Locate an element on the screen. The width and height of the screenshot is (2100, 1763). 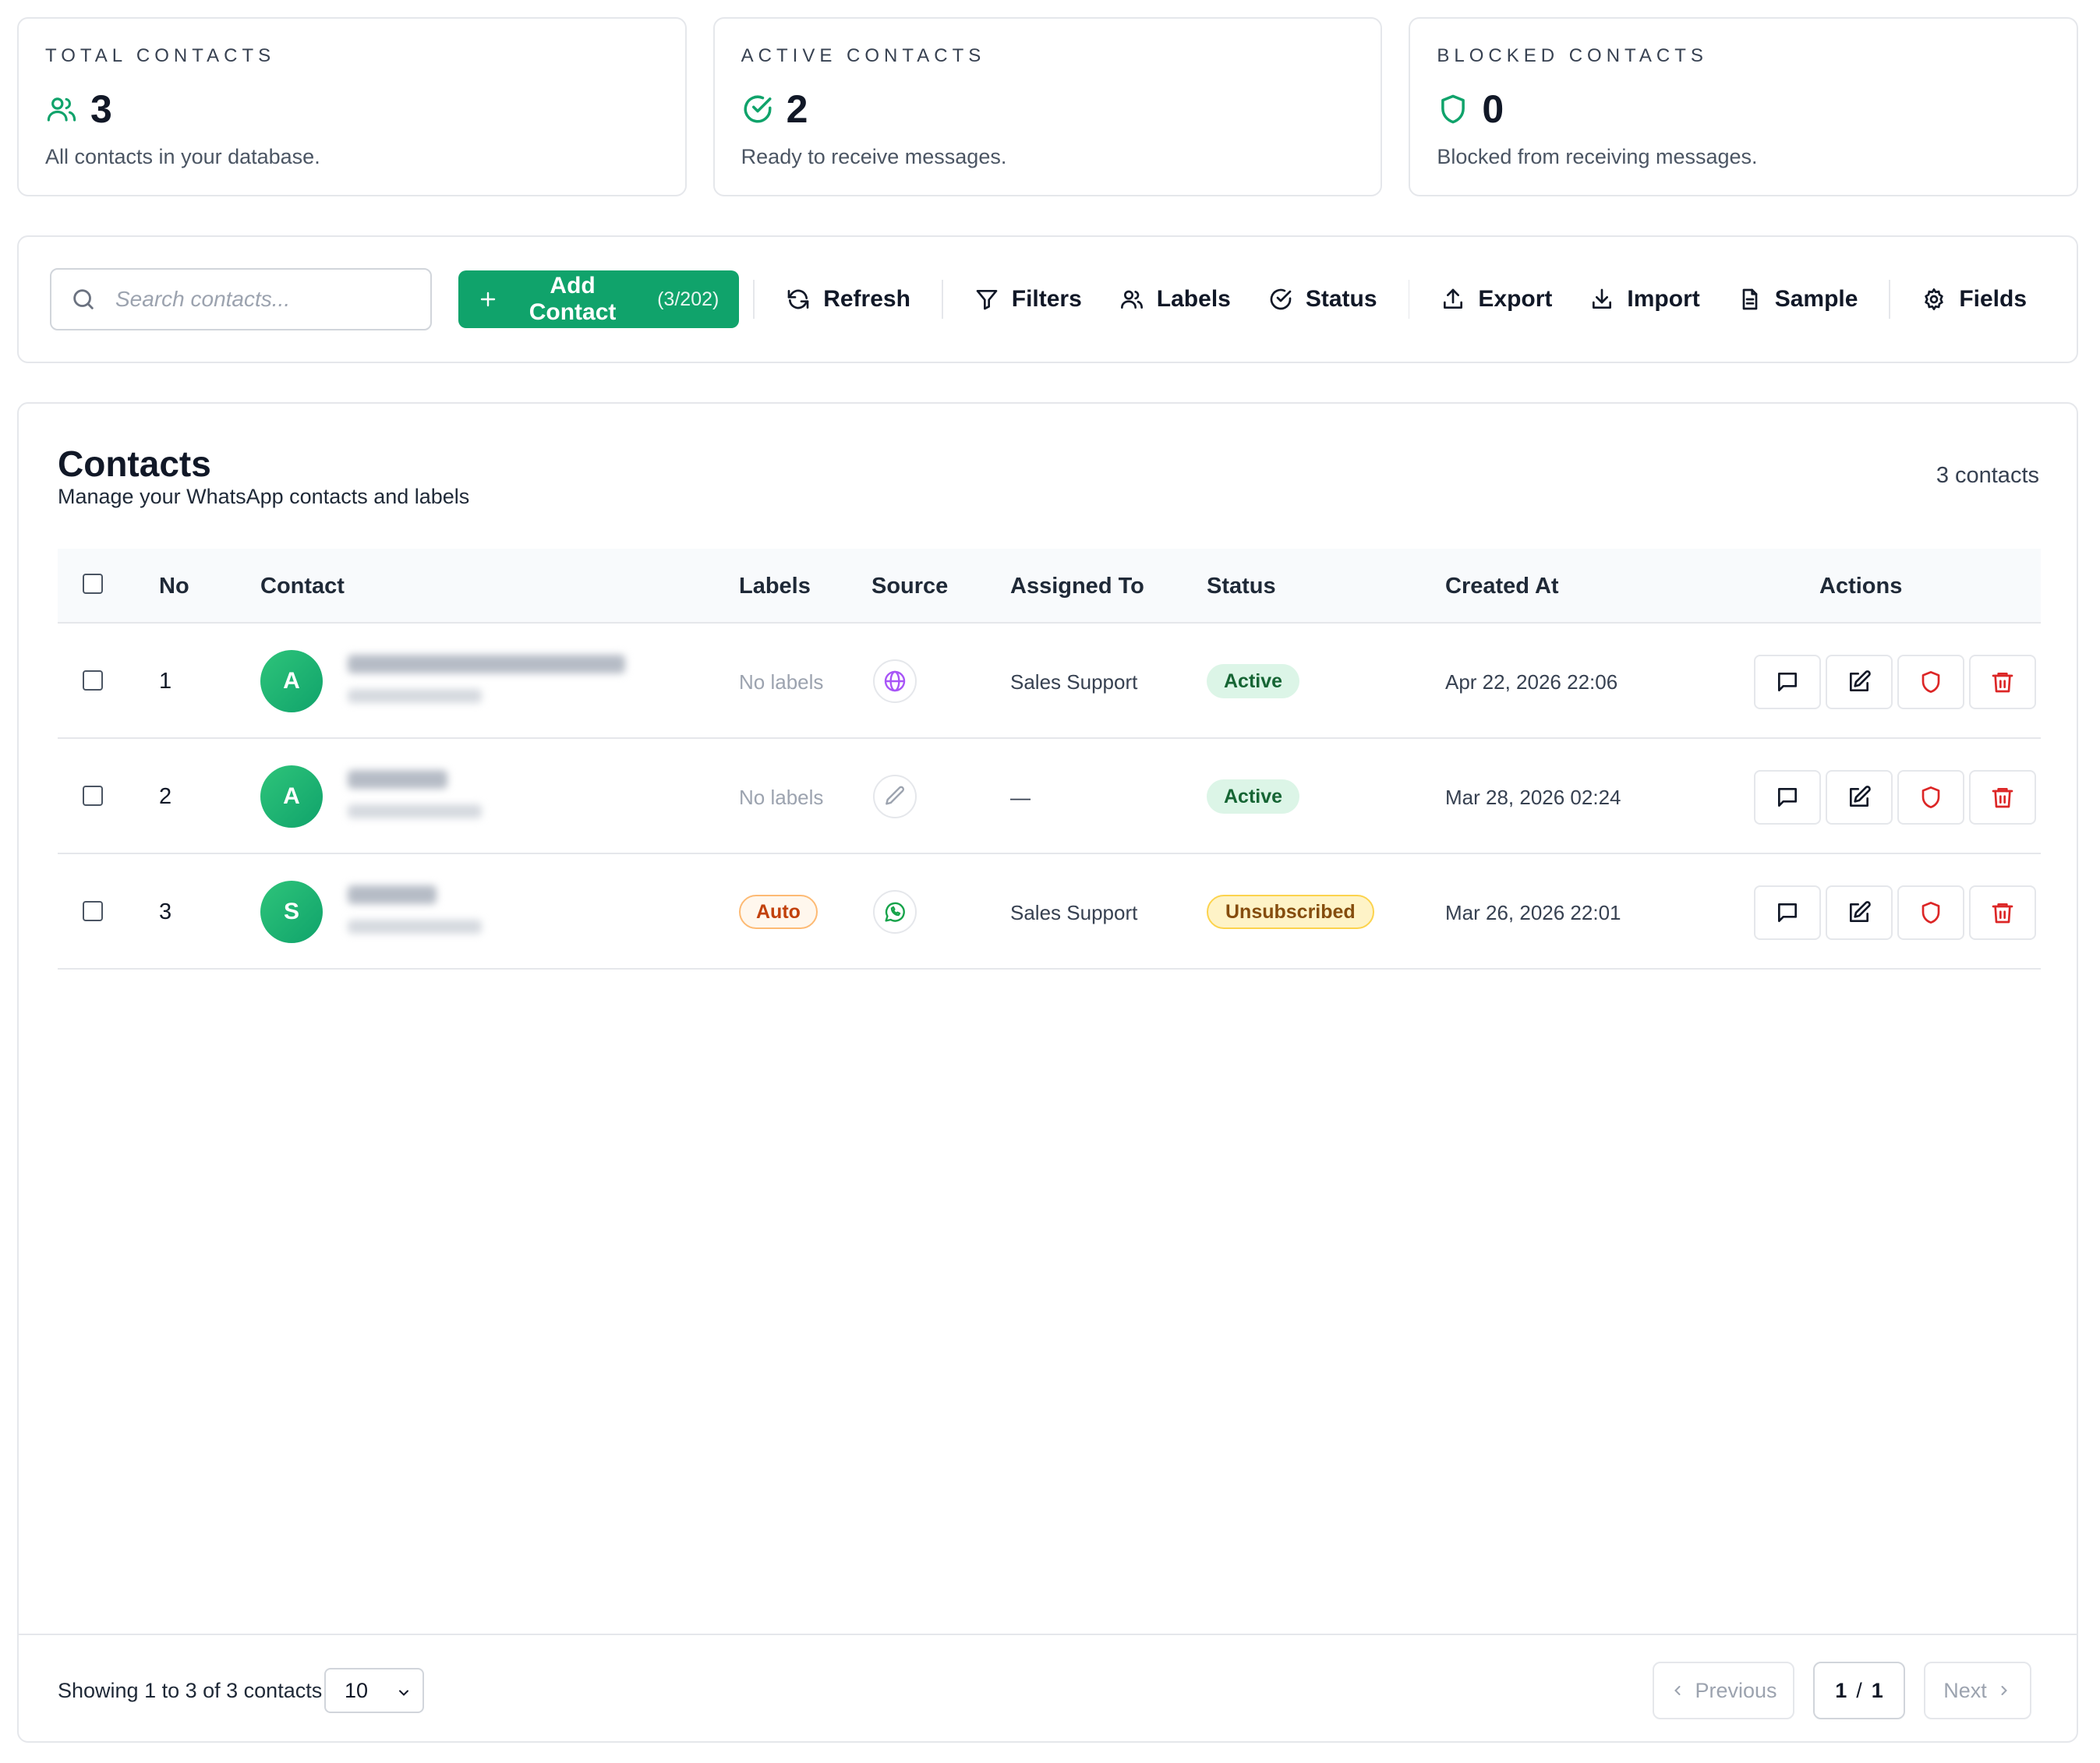
import-button: Import is located at coordinates (1645, 299).